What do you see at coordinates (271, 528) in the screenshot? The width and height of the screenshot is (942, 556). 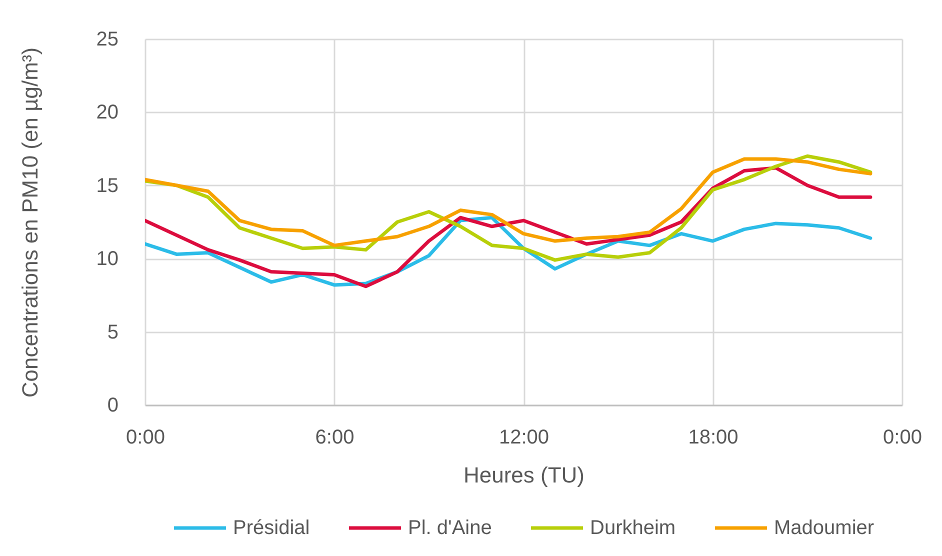 I see `legend-label: Présidial` at bounding box center [271, 528].